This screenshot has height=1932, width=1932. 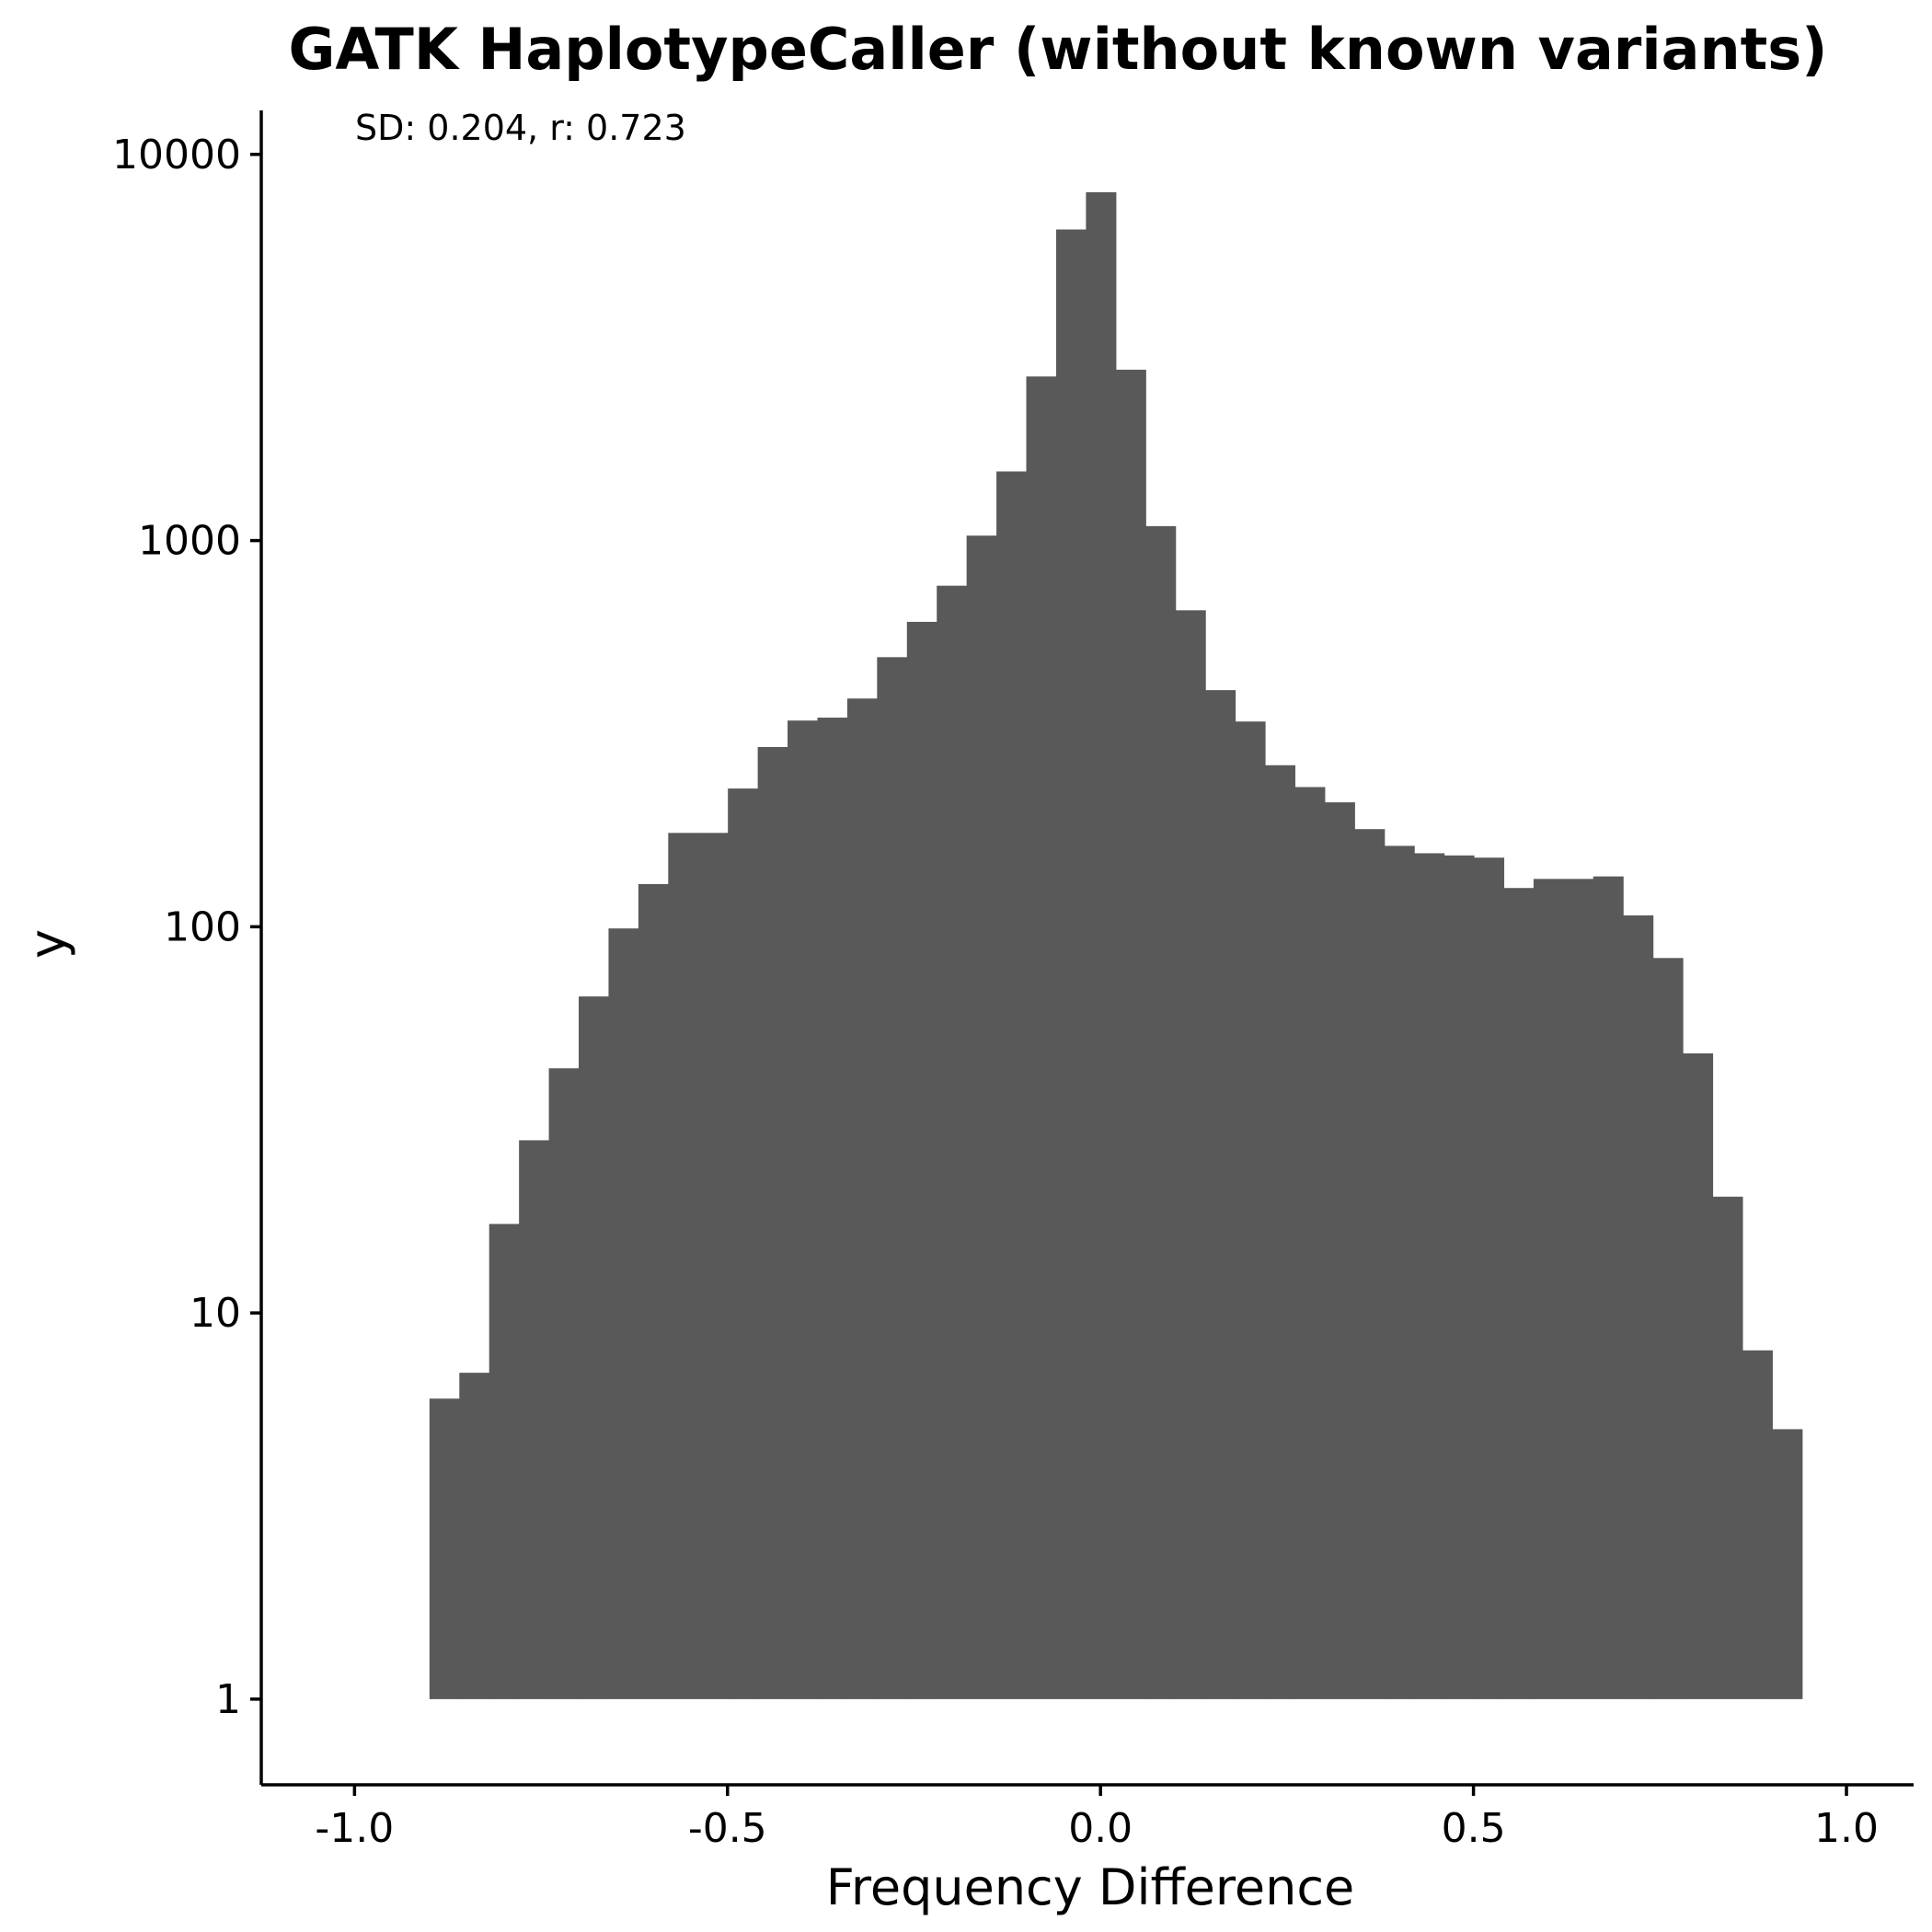 I want to click on y-tick-label: 1, so click(x=228, y=1699).